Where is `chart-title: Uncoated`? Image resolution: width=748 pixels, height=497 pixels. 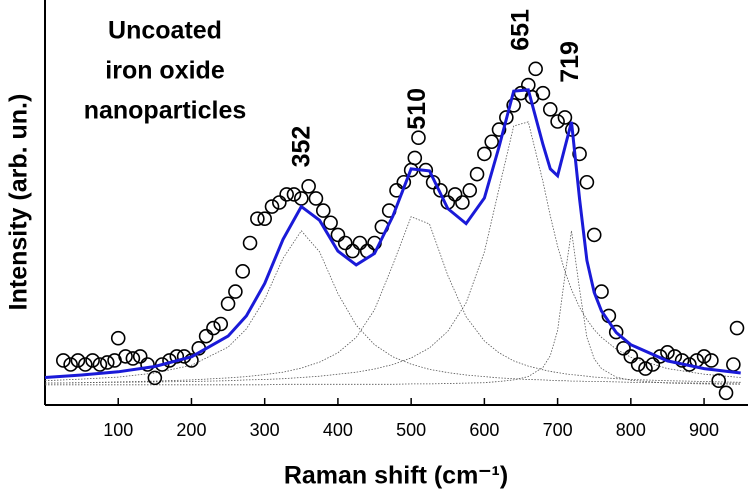
chart-title: Uncoated is located at coordinates (165, 31).